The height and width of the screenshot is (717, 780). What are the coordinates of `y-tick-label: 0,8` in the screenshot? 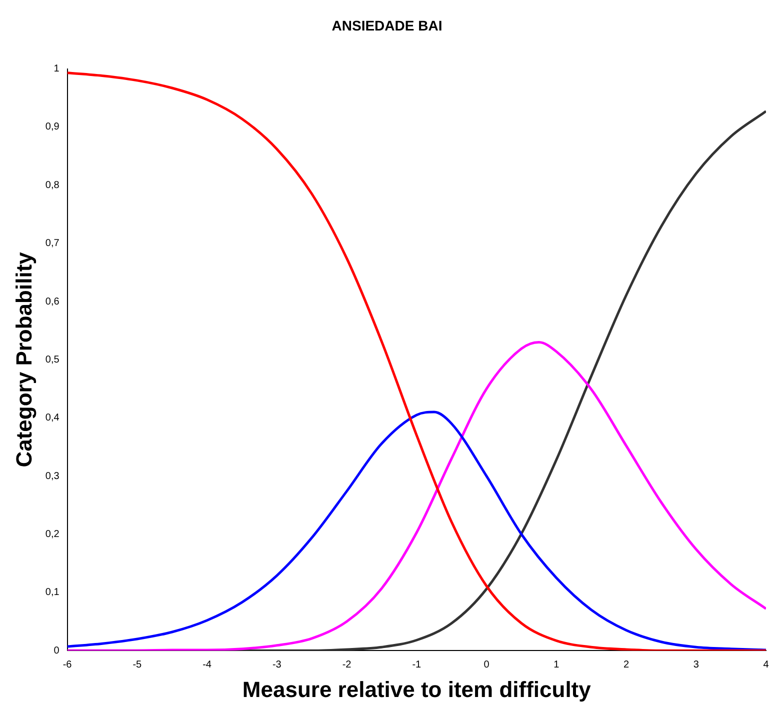 It's located at (52, 185).